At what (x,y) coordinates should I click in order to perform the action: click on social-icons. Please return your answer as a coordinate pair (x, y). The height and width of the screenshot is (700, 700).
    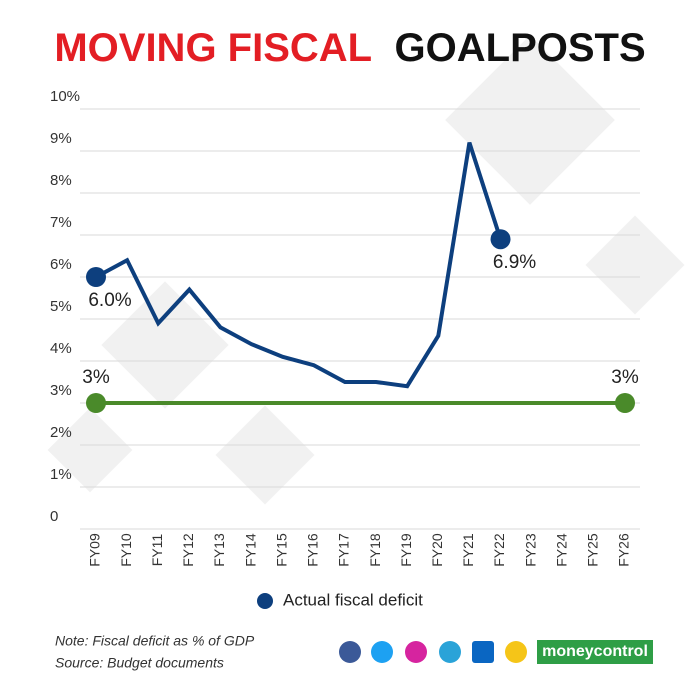
    Looking at the image, I should click on (433, 652).